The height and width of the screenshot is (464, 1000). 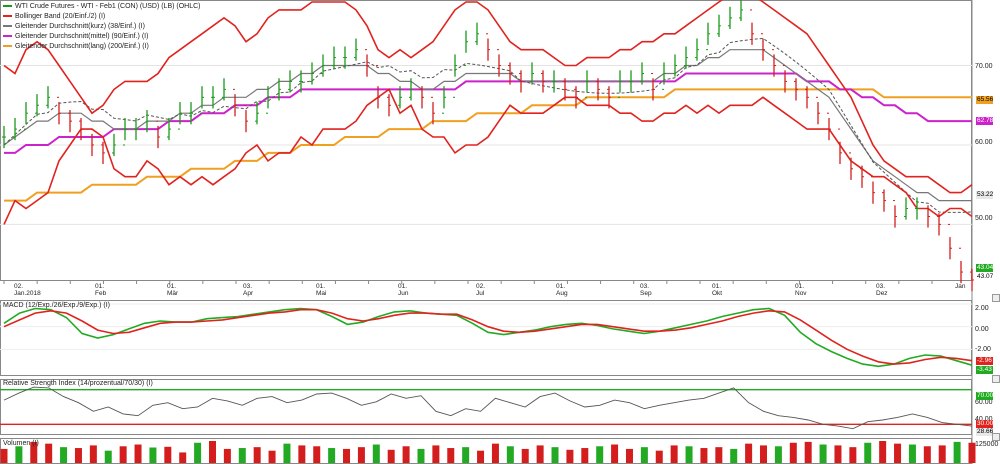 I want to click on month-dec: 03. Dez, so click(x=882, y=290).